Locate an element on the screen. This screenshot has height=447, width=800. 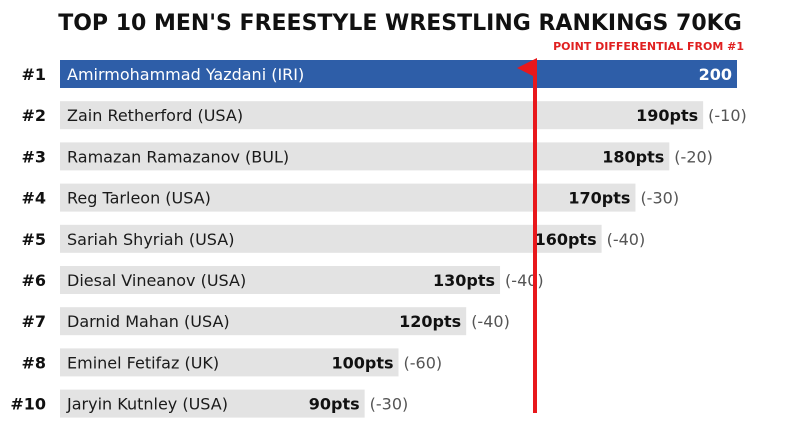
wrestler-name: Diesal Vineanov (USA) is located at coordinates (156, 280).